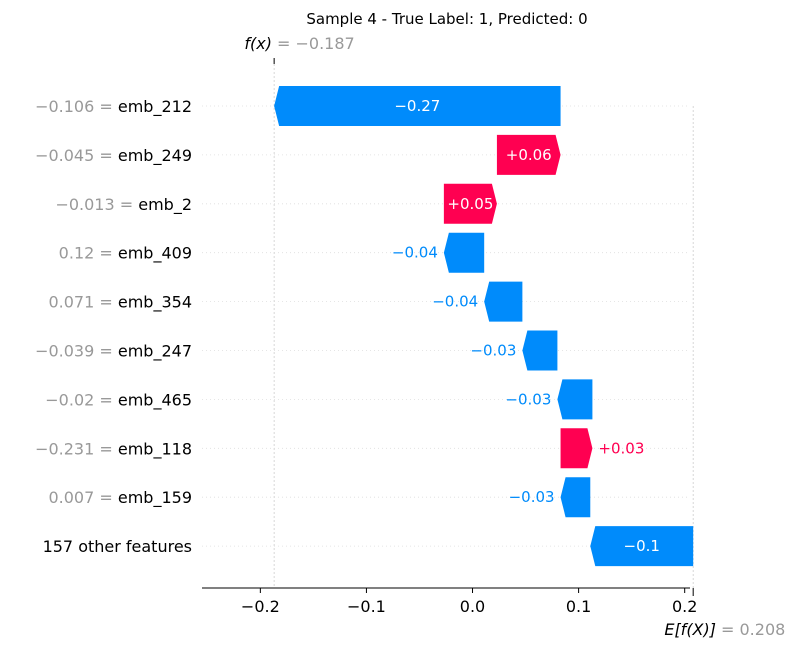 This screenshot has height=650, width=800. I want to click on feature-label: −0.039 = emb_247, so click(113, 352).